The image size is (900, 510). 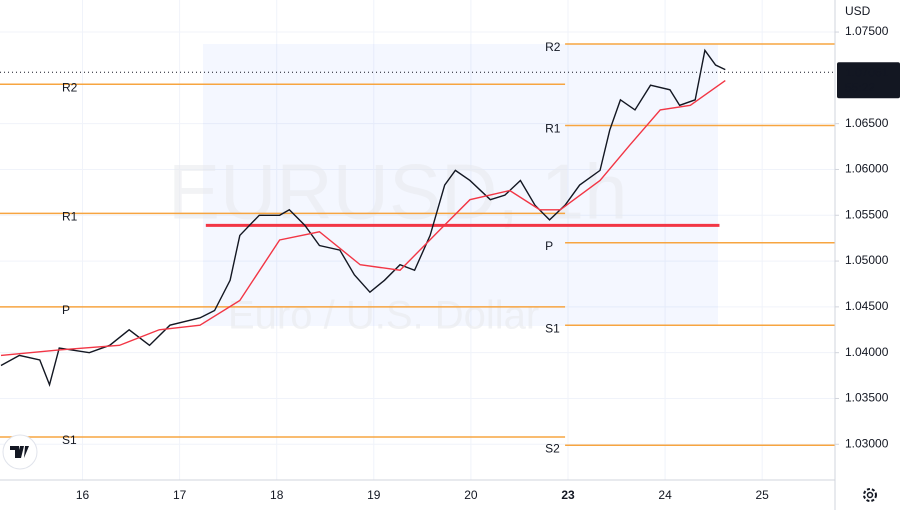 I want to click on watermark-description: Euro / U.S. Dollar, so click(x=383, y=316).